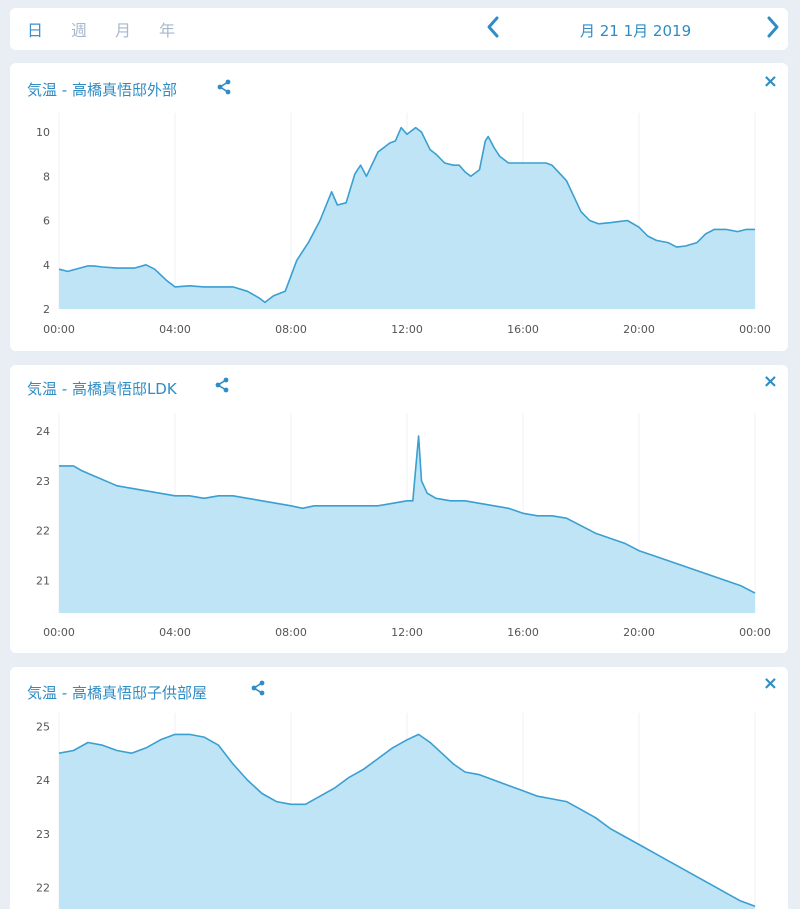 This screenshot has height=909, width=800. Describe the element at coordinates (46, 265) in the screenshot. I see `y-tick-label: 4` at that location.